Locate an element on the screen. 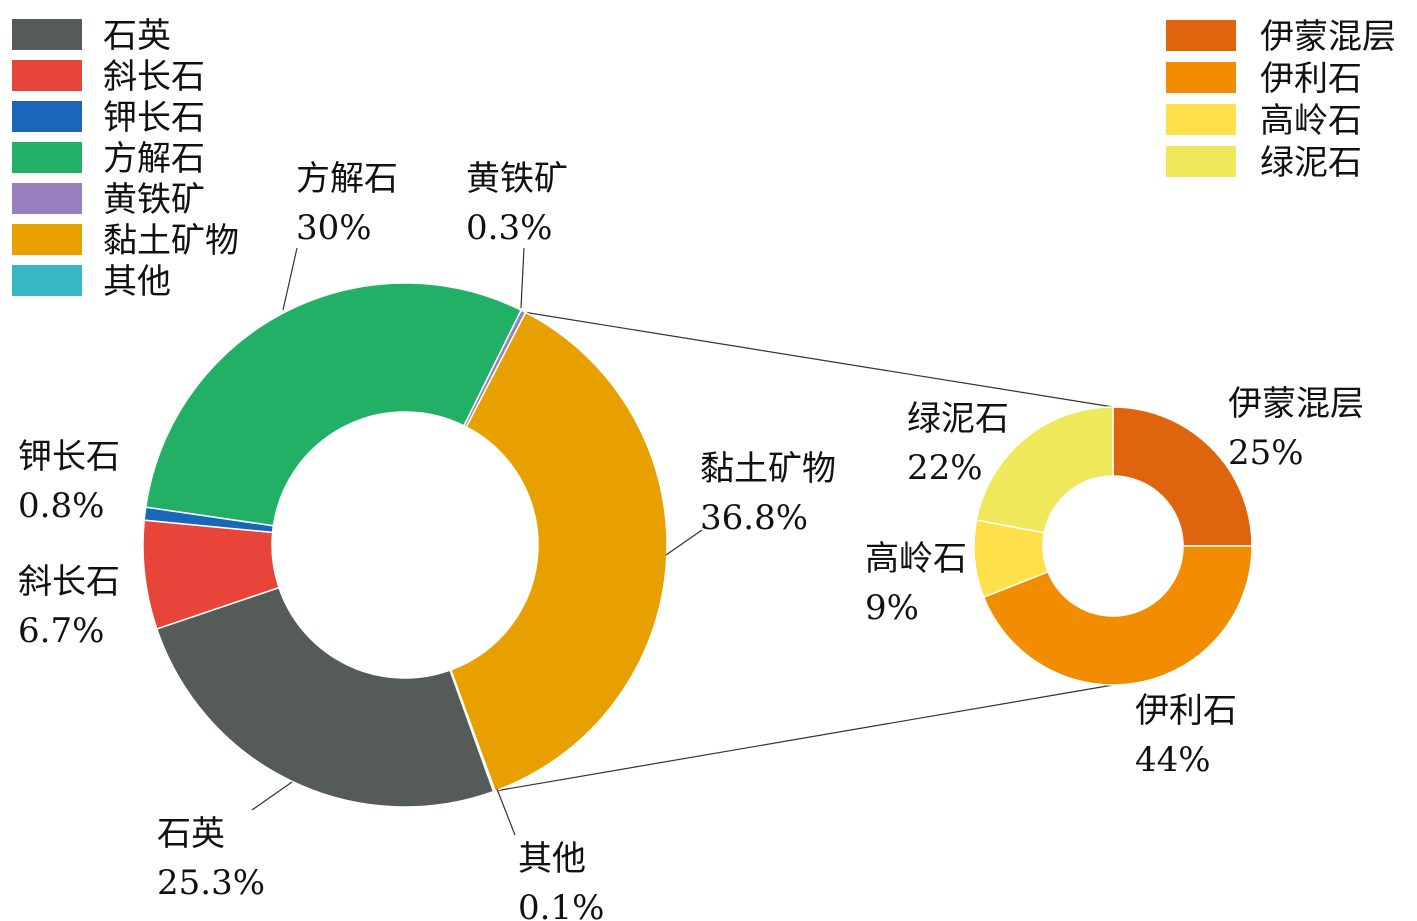 The image size is (1417, 921). legend-clay-label-0: 伊蒙混层 is located at coordinates (1328, 37).